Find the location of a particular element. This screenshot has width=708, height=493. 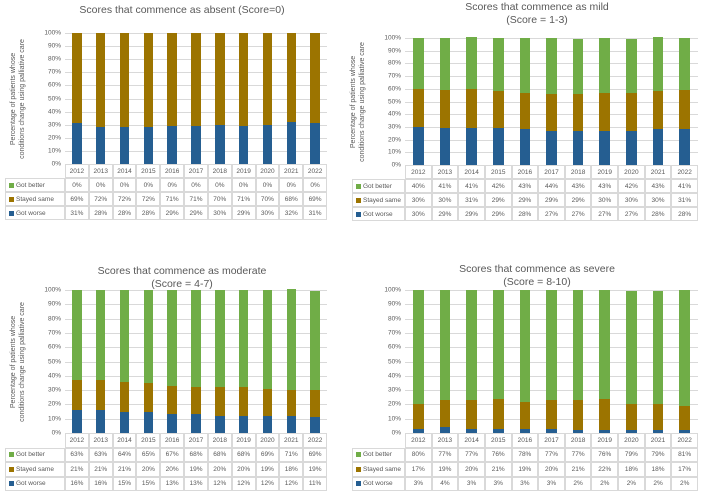

y-tick-label: 20% is located at coordinates (394, 140).